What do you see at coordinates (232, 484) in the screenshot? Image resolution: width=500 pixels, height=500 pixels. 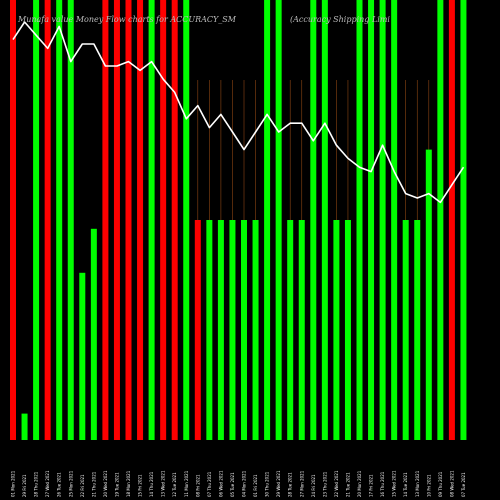 I see `tick-label: 05 Tue 2021` at bounding box center [232, 484].